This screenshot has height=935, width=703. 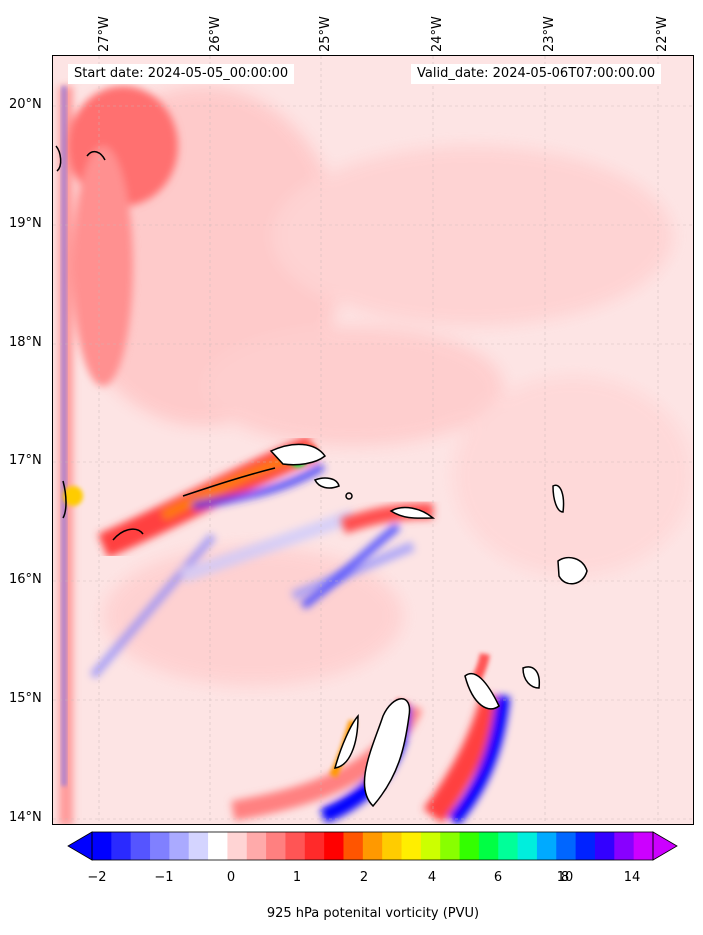 What do you see at coordinates (181, 74) in the screenshot?
I see `start-date-label: Start date: 2024-05-05_00:00:00` at bounding box center [181, 74].